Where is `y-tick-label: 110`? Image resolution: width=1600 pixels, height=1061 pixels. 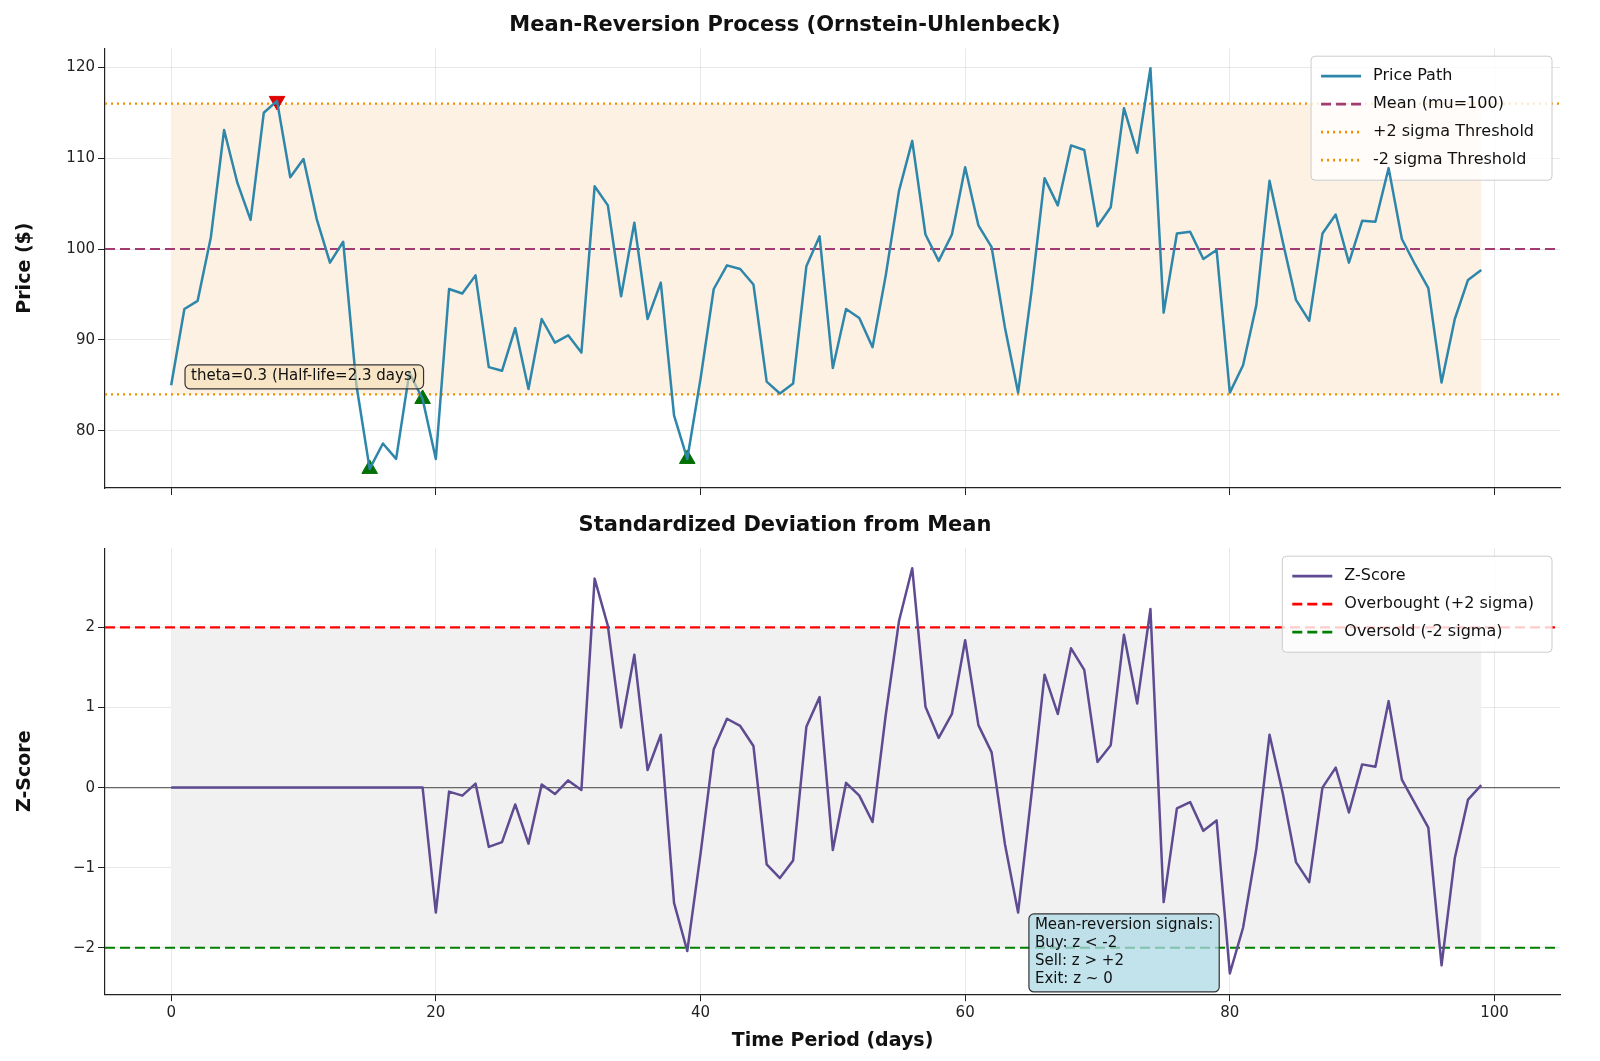
y-tick-label: 110 is located at coordinates (80, 157).